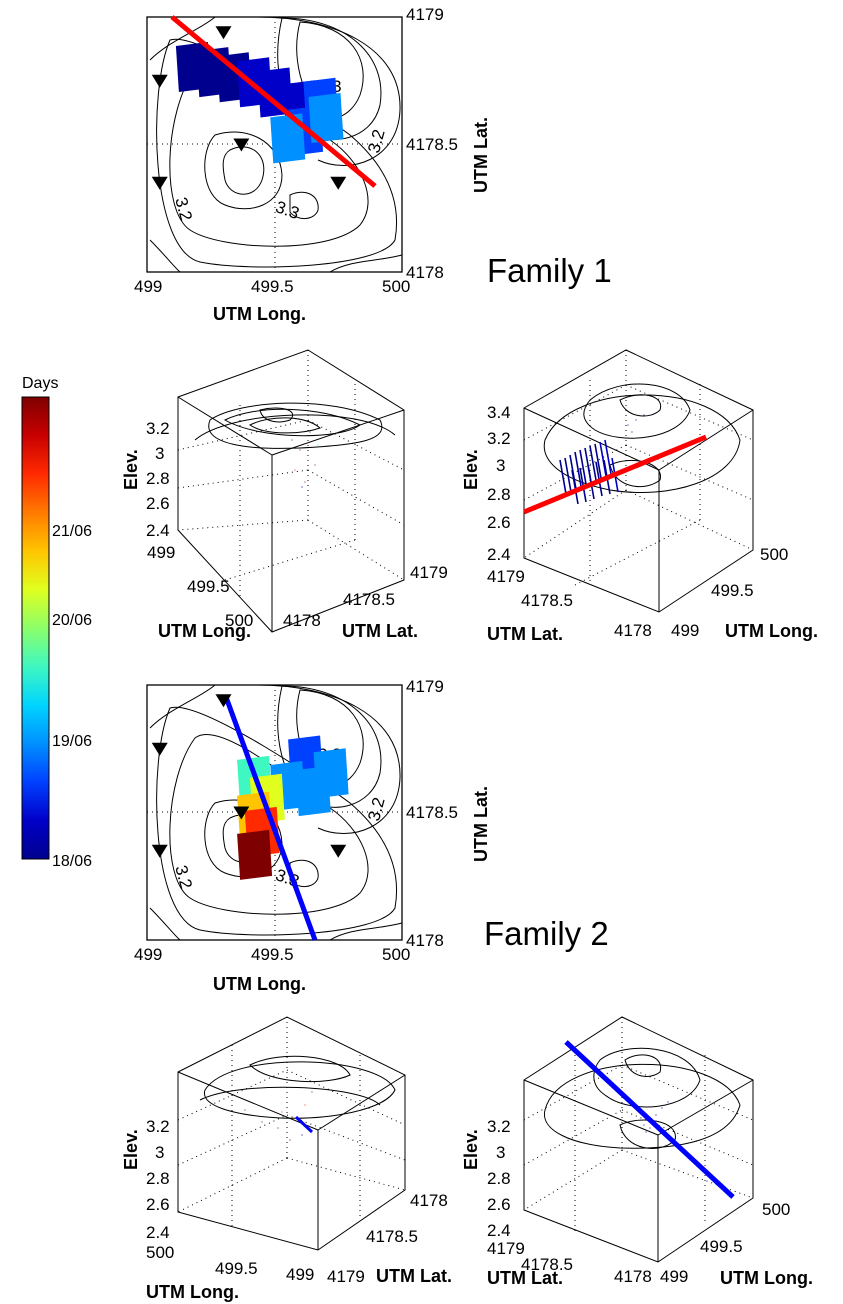 Image resolution: width=843 pixels, height=1304 pixels. What do you see at coordinates (674, 1276) in the screenshot?
I see `family2-3d-b-xtick: 499` at bounding box center [674, 1276].